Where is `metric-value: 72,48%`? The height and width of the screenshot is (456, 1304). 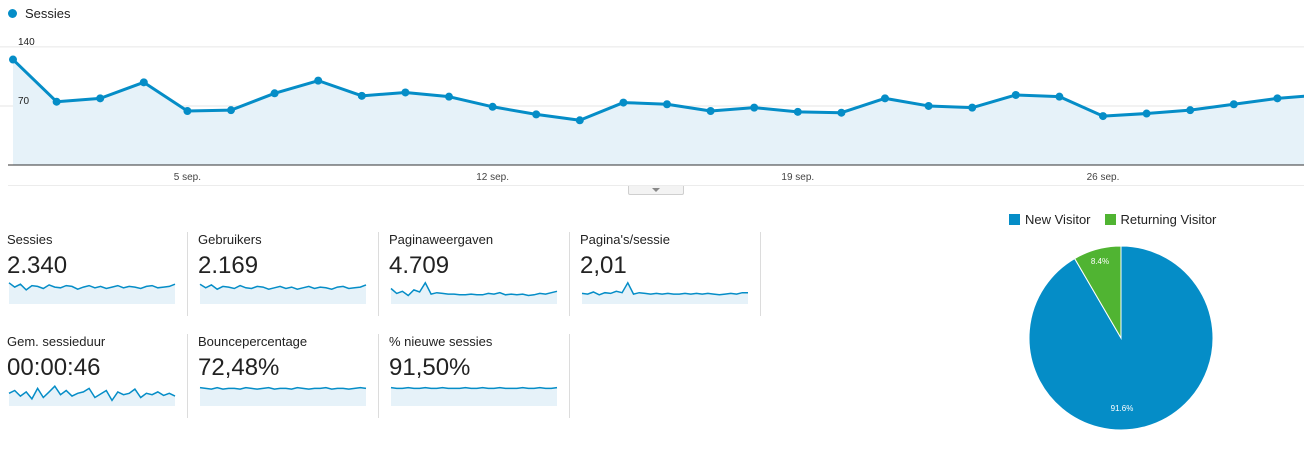 metric-value: 72,48% is located at coordinates (239, 367).